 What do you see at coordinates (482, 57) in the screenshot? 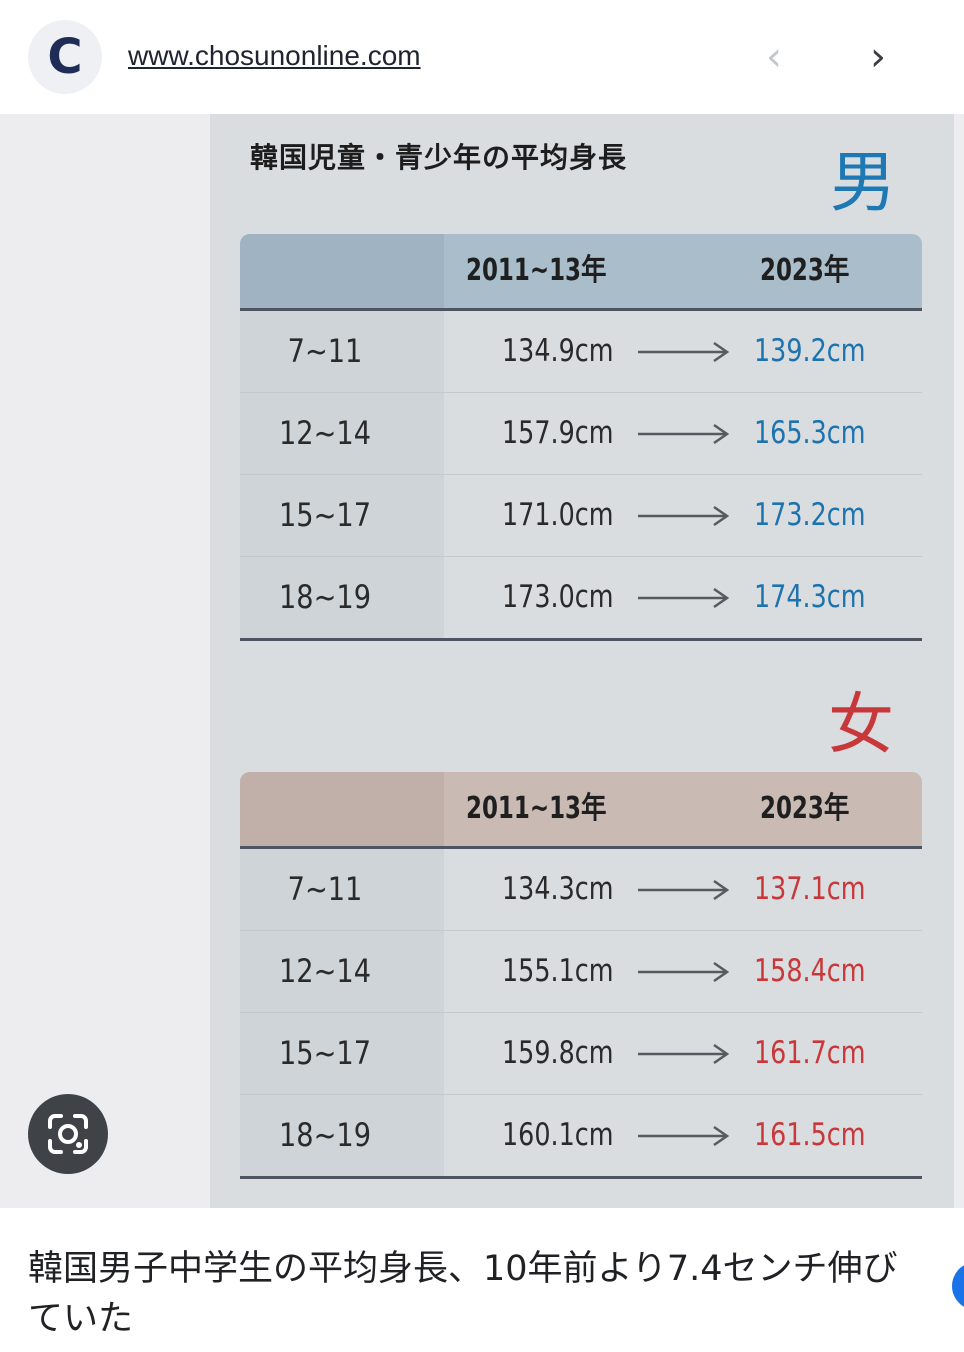
I see `result-header: C www.chosunonline.com ‹ ›` at bounding box center [482, 57].